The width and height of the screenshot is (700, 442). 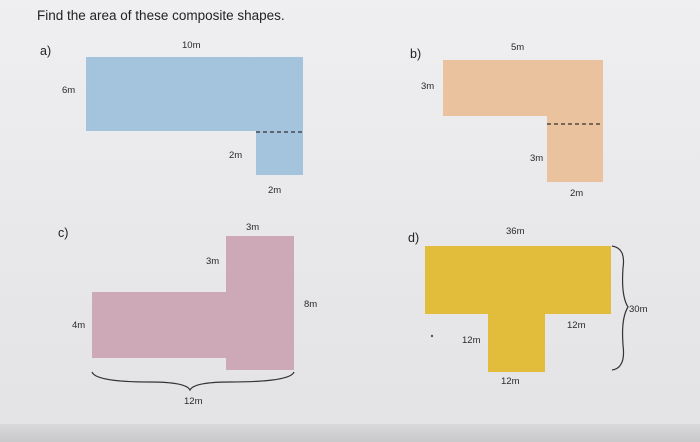 I want to click on shape-c-dim-step: 3m, so click(x=213, y=261).